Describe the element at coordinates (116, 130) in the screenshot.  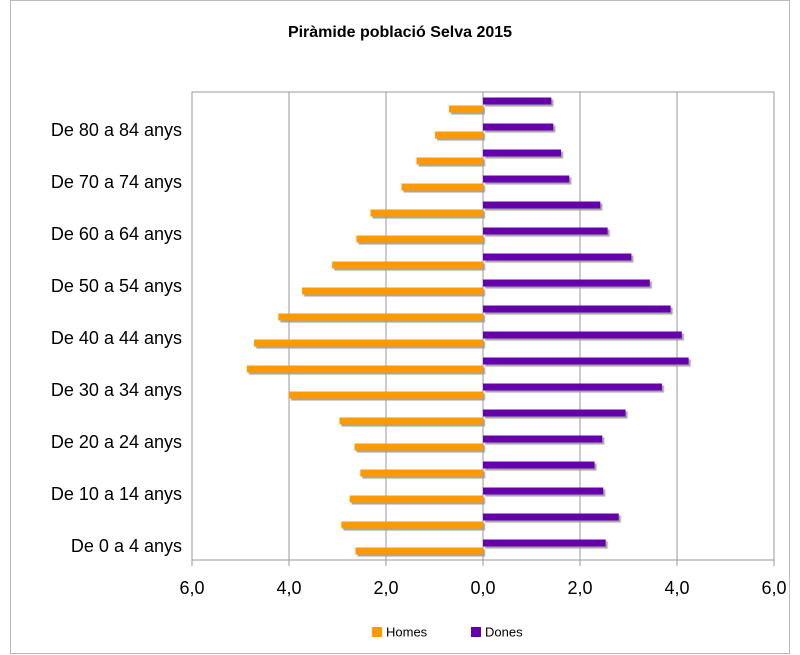
I see `y-tick-label: De 80 a 84 anys` at that location.